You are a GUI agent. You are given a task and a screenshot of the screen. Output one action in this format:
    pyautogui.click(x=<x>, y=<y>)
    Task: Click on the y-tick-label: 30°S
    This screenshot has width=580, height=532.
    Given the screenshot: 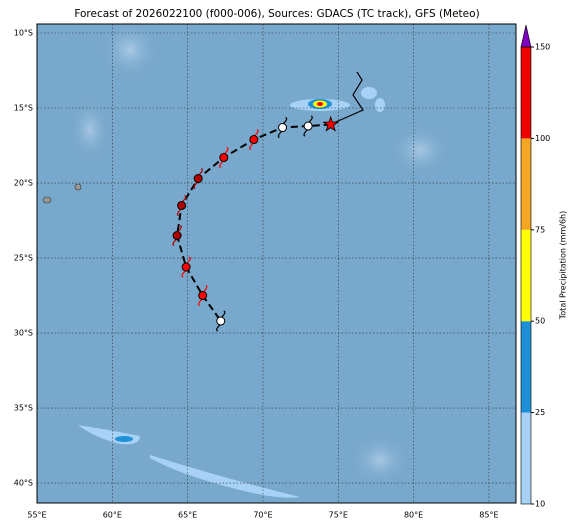 What is the action you would take?
    pyautogui.click(x=23, y=333)
    